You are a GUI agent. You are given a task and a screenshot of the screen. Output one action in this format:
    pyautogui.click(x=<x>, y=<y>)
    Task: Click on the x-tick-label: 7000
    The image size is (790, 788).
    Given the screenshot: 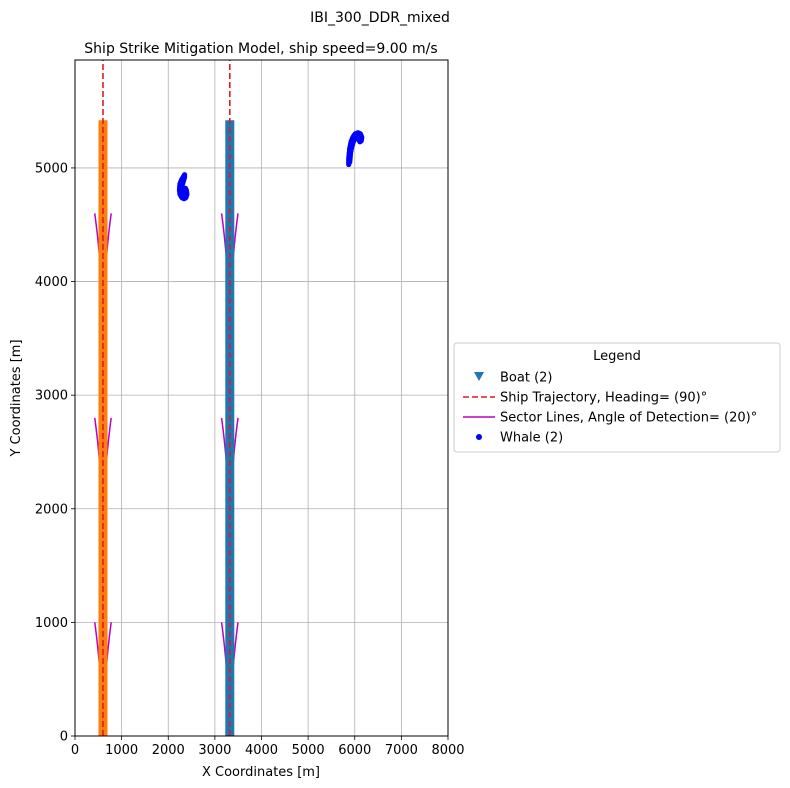 What is the action you would take?
    pyautogui.click(x=401, y=750)
    